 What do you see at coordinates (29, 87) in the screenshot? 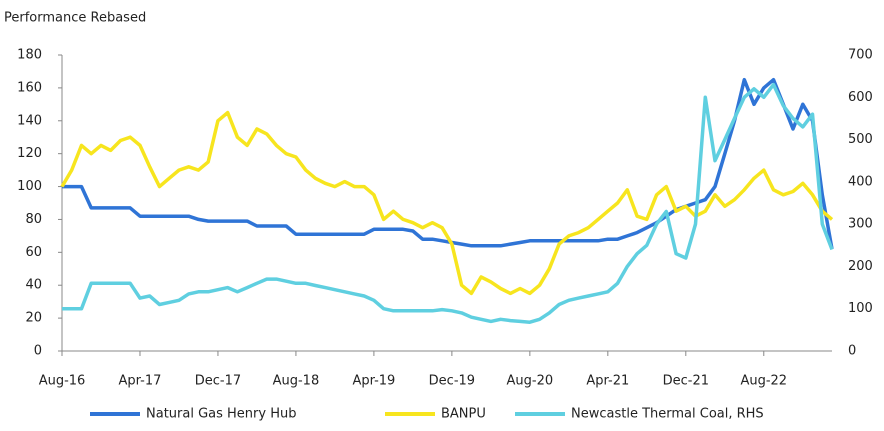
I see `y-tick-label: 160` at bounding box center [29, 87].